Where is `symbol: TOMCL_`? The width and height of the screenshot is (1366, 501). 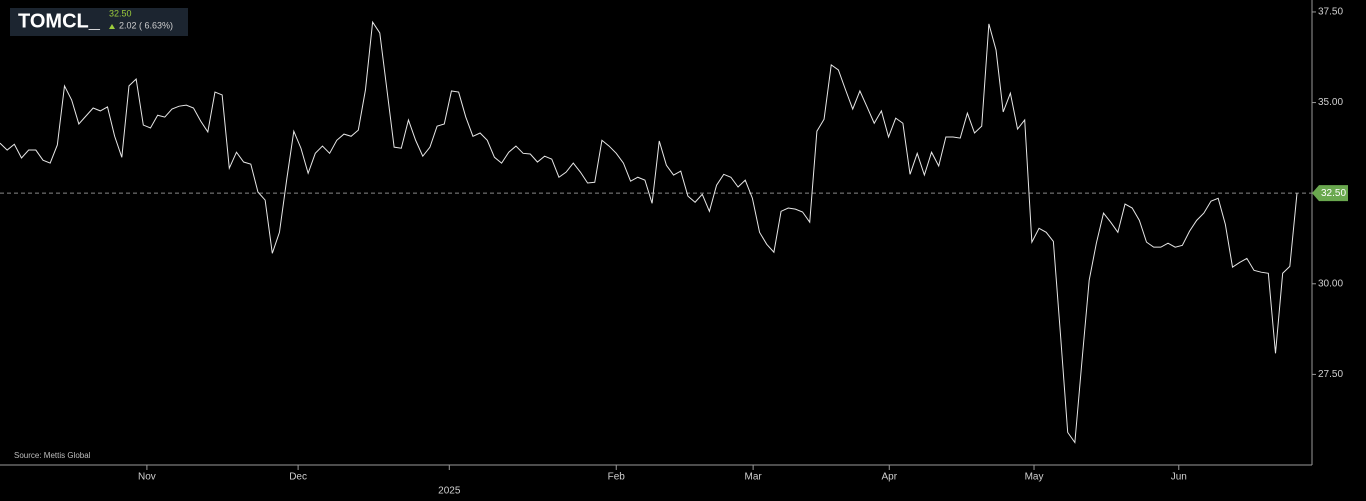 symbol: TOMCL_ is located at coordinates (59, 21).